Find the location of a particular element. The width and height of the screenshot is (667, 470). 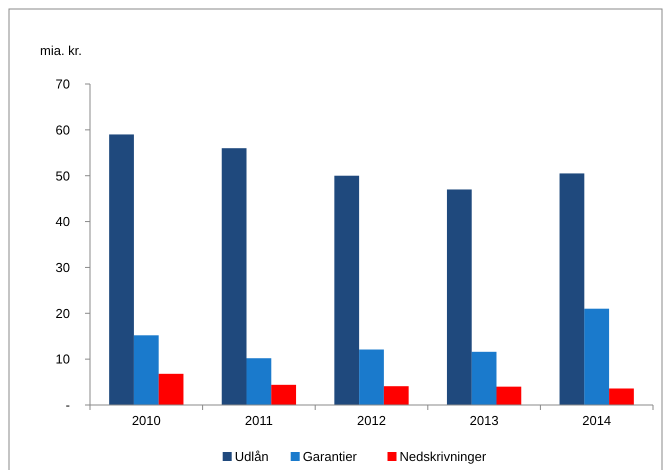

legend-label: Udlån is located at coordinates (251, 456).